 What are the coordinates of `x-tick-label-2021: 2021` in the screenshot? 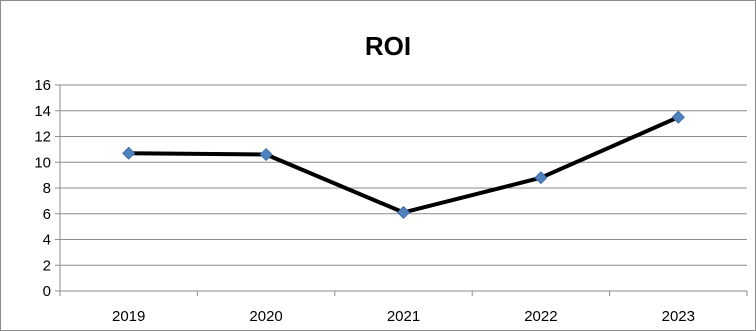 It's located at (403, 316).